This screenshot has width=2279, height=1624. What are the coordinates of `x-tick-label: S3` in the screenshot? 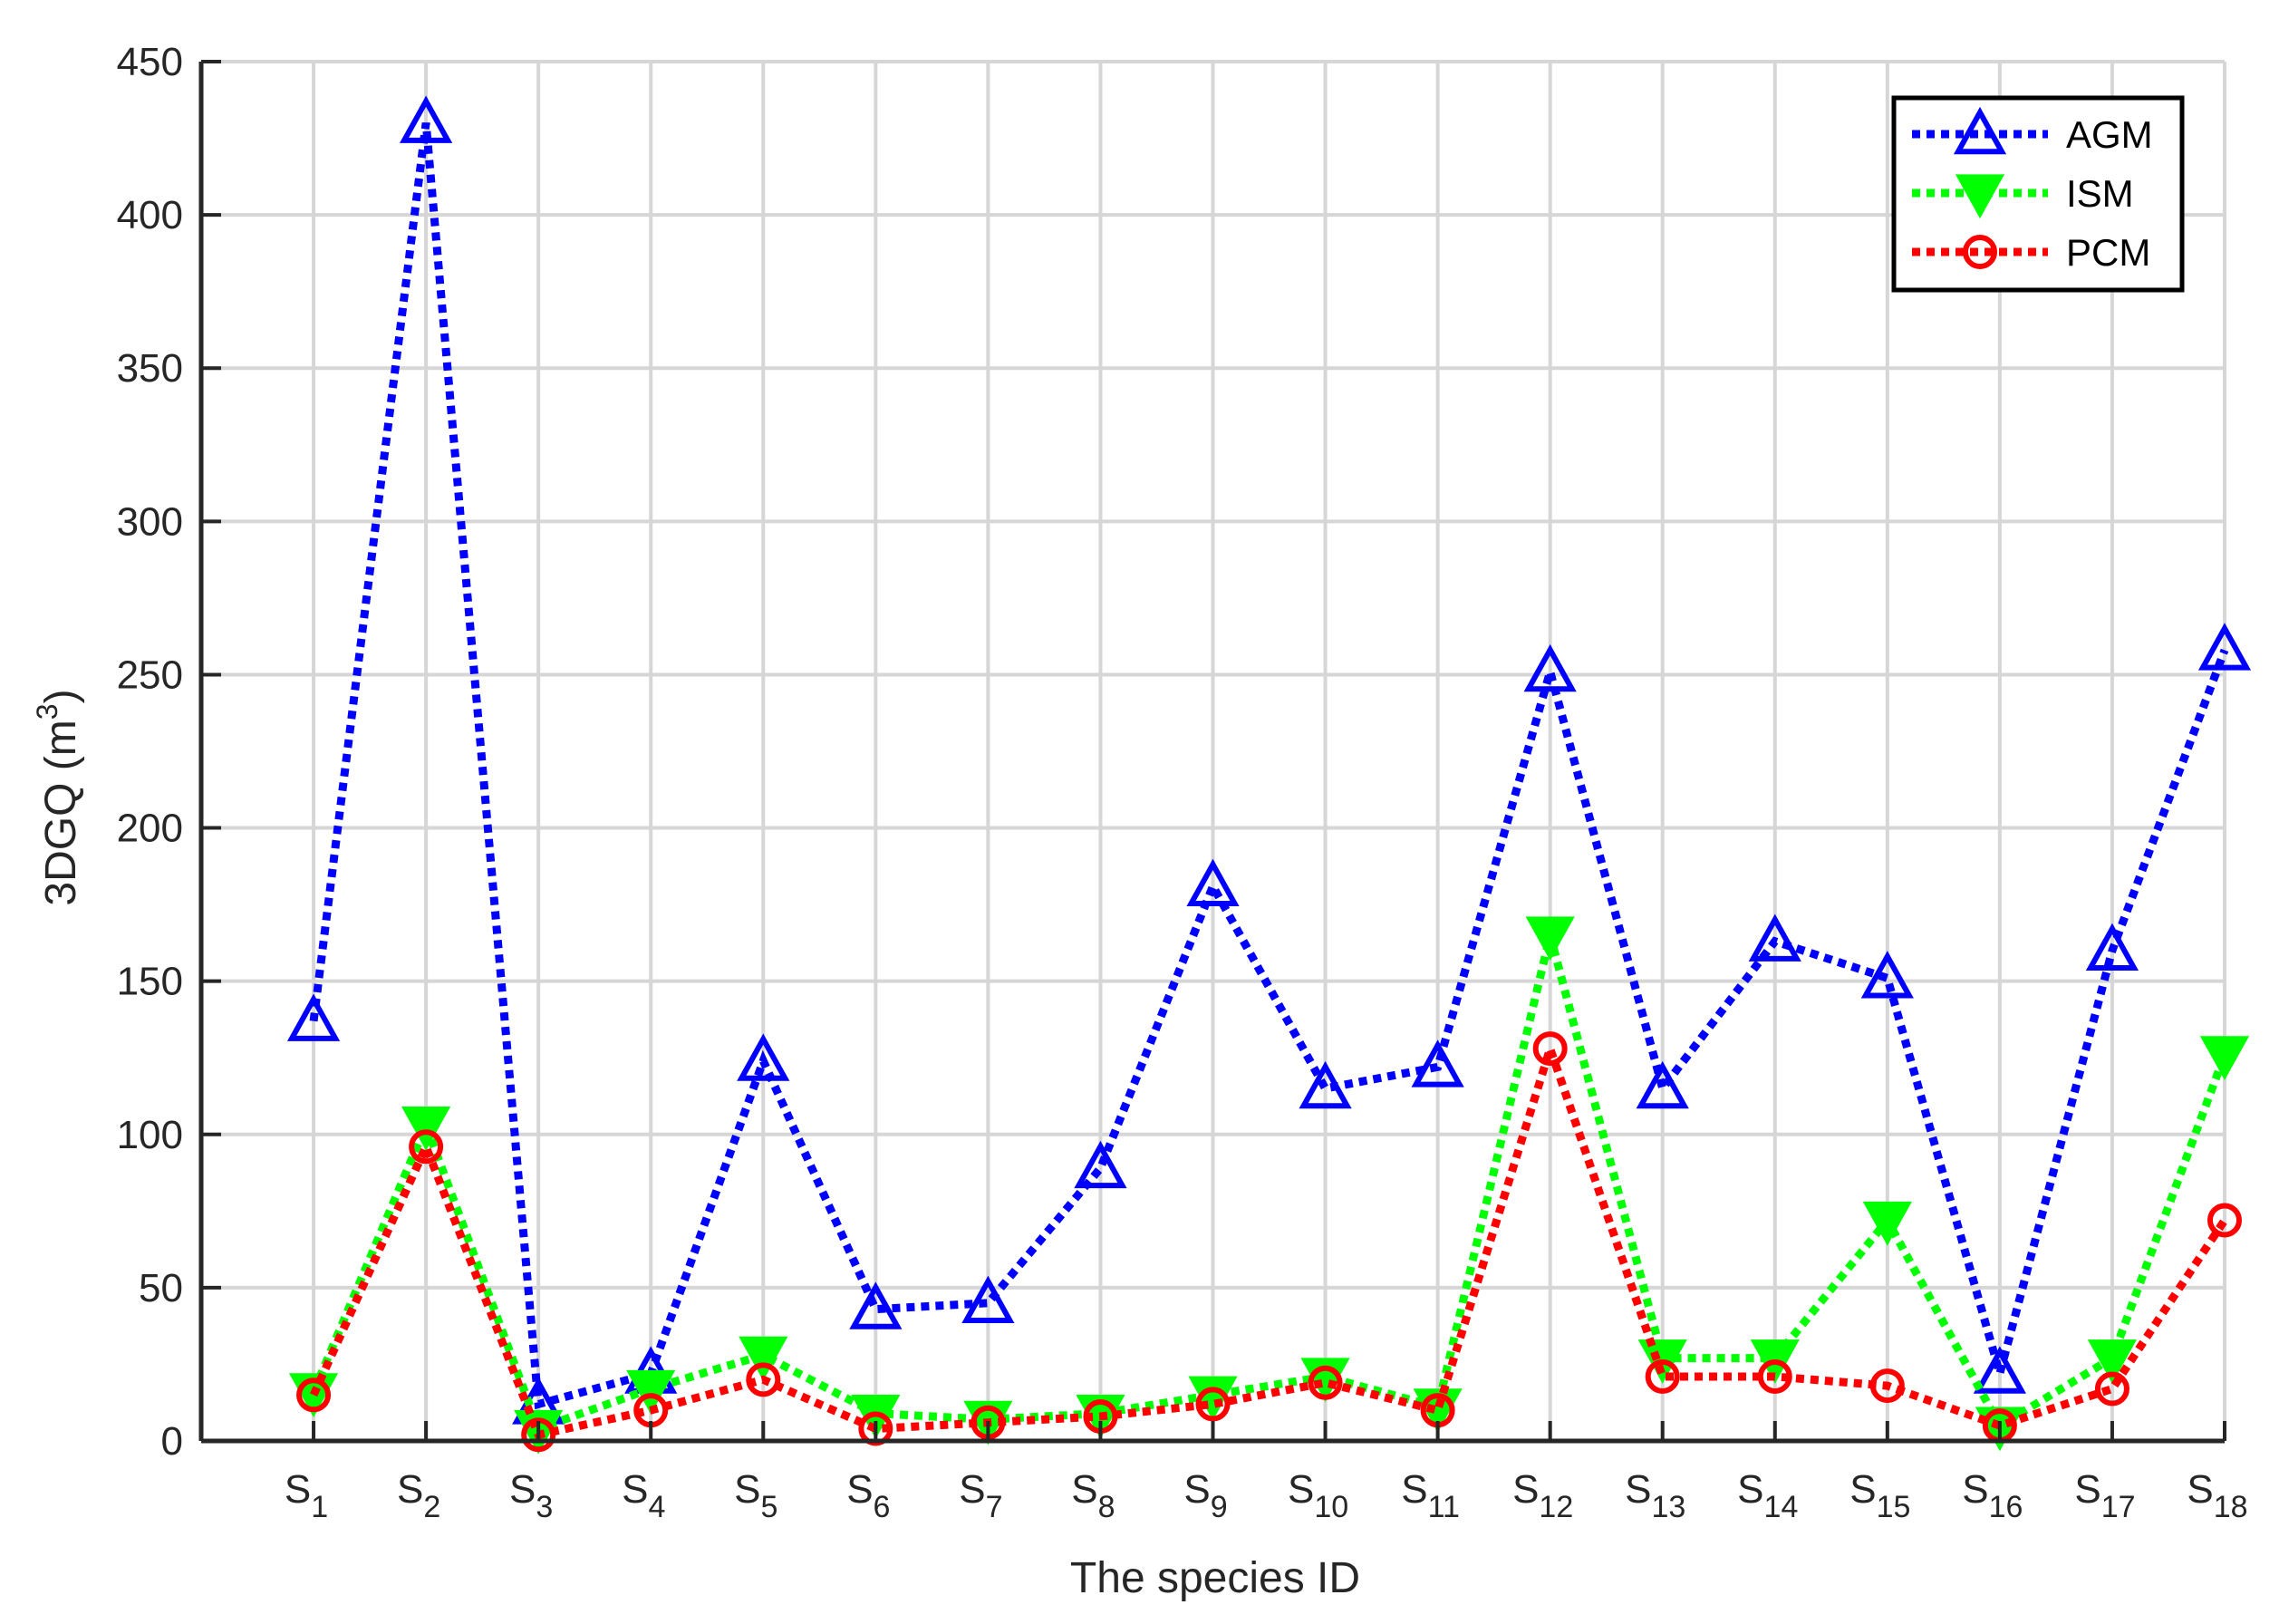 It's located at (531, 1495).